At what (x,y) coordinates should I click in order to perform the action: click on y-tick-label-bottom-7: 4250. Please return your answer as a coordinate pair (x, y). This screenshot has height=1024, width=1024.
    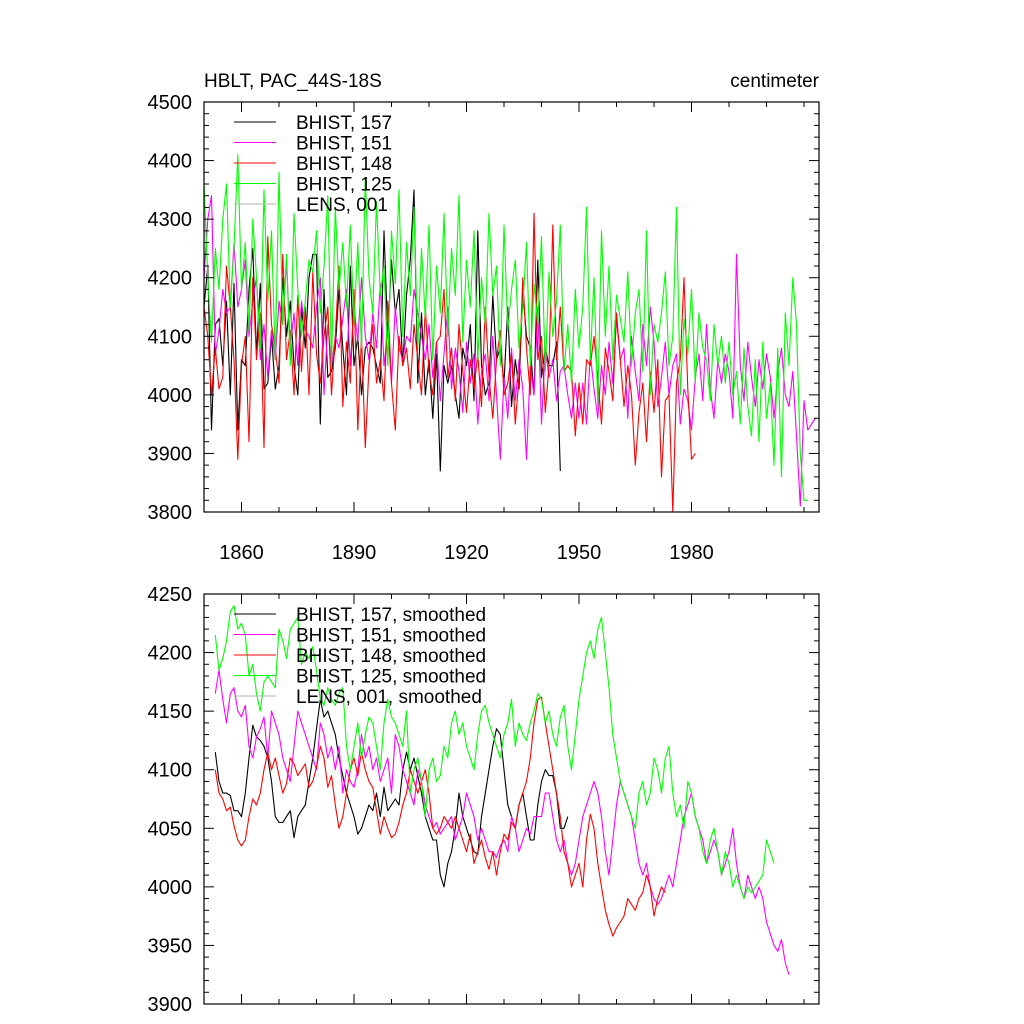
    Looking at the image, I should click on (170, 595).